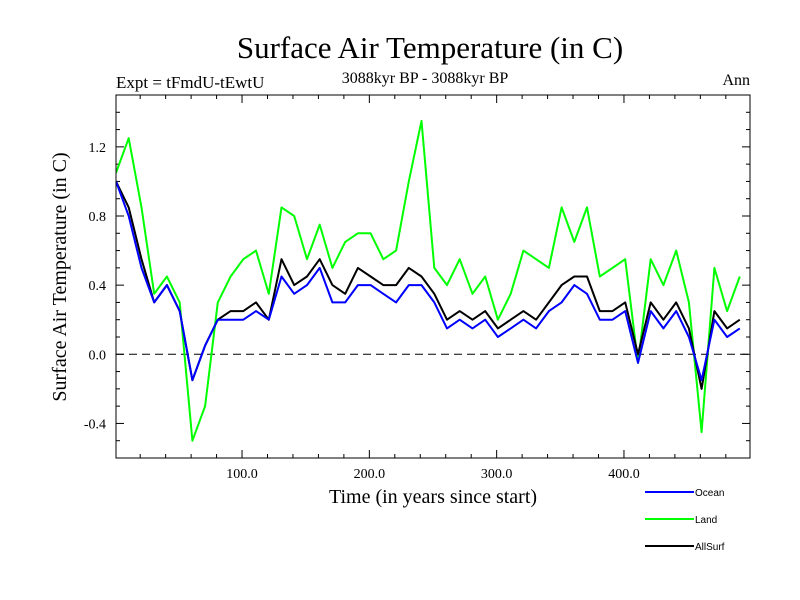  I want to click on legend-label-ocean: Ocean, so click(709, 493).